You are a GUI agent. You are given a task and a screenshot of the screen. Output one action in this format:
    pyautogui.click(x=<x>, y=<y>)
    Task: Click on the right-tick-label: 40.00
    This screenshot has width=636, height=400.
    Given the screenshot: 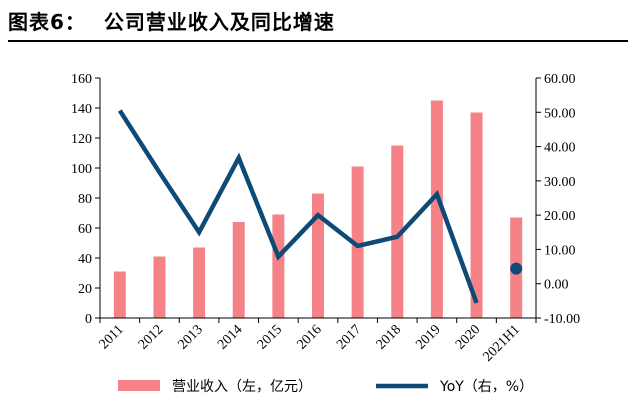 What is the action you would take?
    pyautogui.click(x=560, y=148)
    